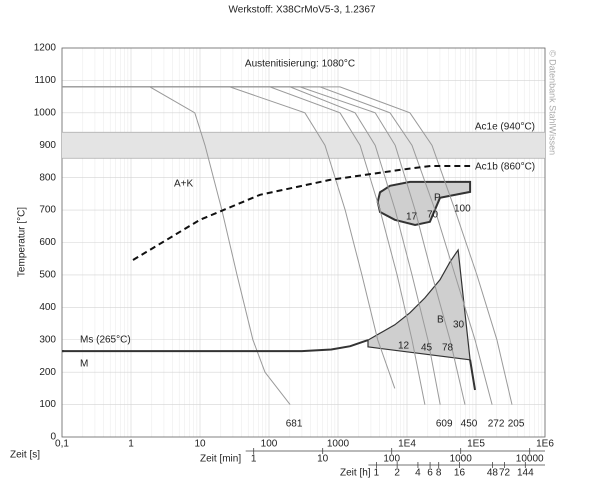  Describe the element at coordinates (412, 217) in the screenshot. I see `pearlite-percent: 17` at that location.